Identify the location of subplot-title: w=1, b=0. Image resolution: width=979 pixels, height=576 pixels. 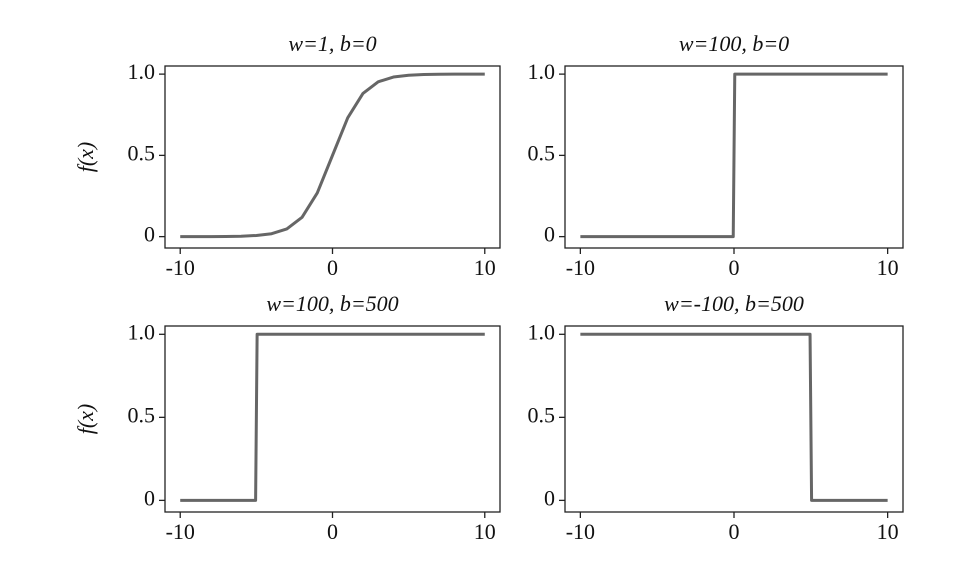
(332, 43).